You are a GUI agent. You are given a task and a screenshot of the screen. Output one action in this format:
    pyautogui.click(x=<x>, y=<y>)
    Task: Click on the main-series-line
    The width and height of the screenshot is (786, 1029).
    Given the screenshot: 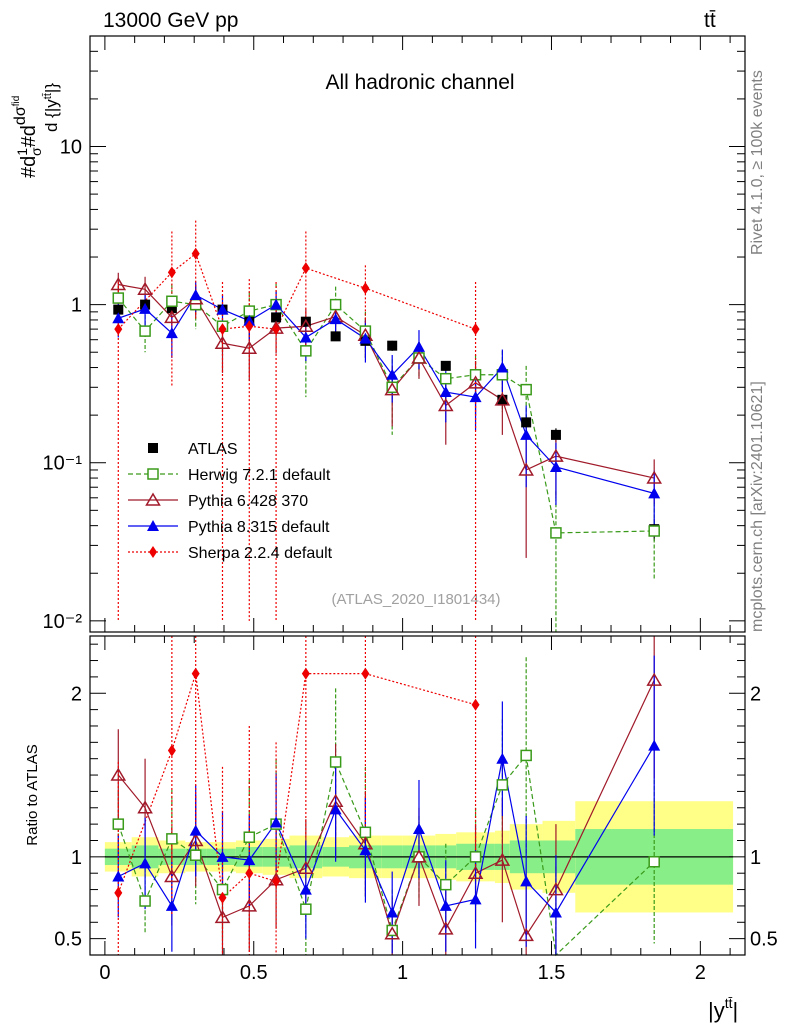 What is the action you would take?
    pyautogui.click(x=296, y=291)
    